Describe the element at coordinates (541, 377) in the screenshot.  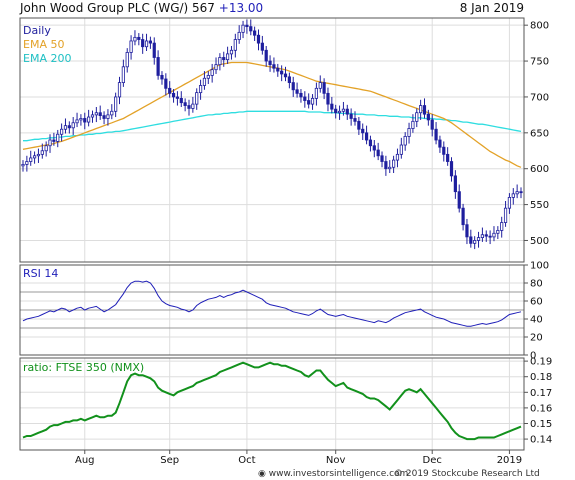
I see `ratio-tick-label: 0.18` at that location.